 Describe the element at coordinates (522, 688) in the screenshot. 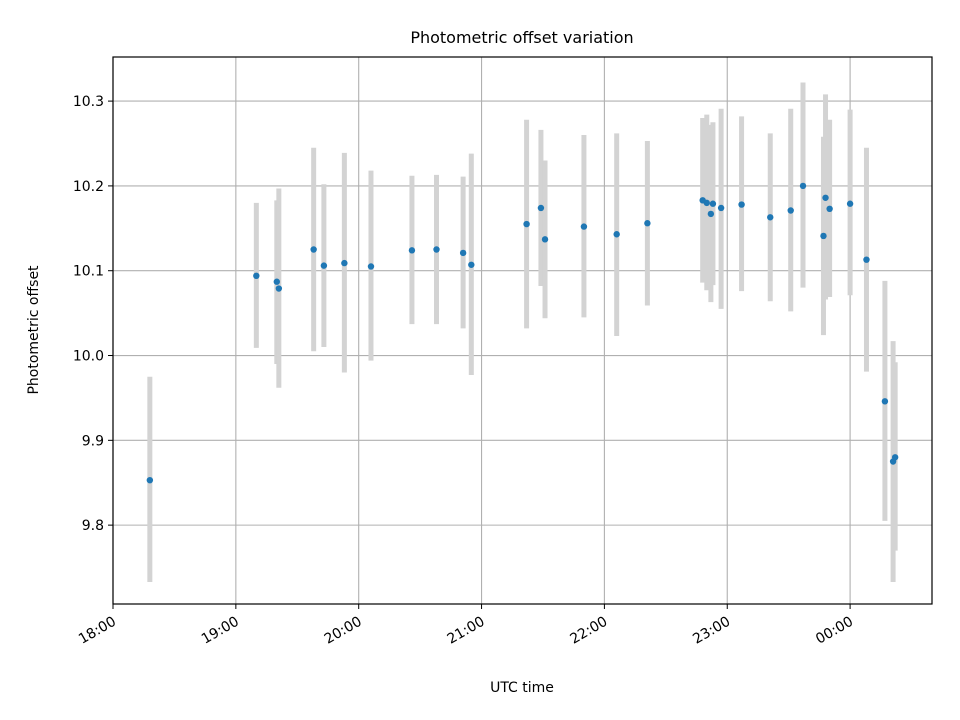

I see `x-axis-label: UTC time` at that location.